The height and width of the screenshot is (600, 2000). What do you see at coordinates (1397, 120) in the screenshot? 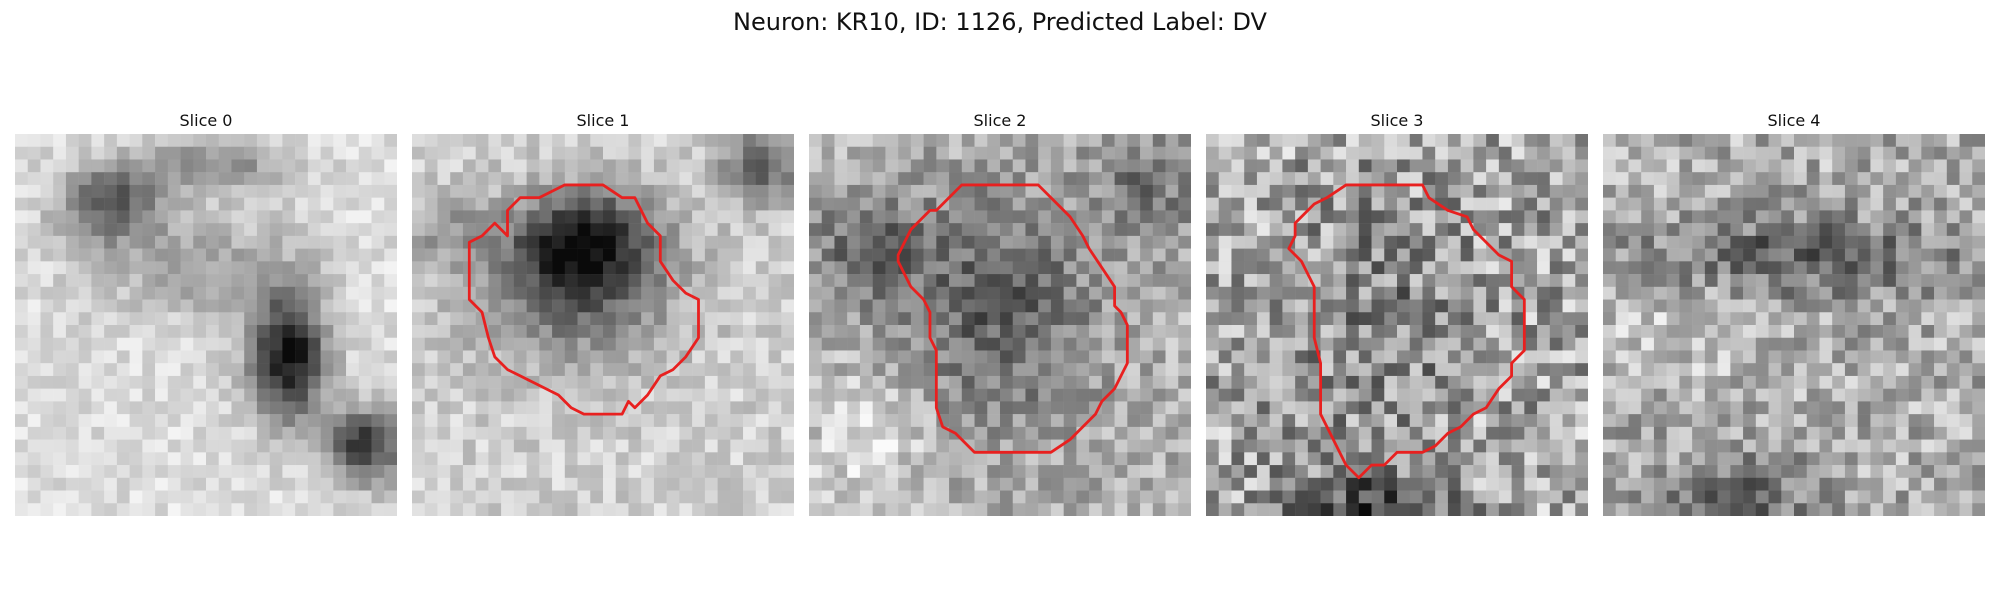
I see `slice-title-3: Slice 3` at bounding box center [1397, 120].